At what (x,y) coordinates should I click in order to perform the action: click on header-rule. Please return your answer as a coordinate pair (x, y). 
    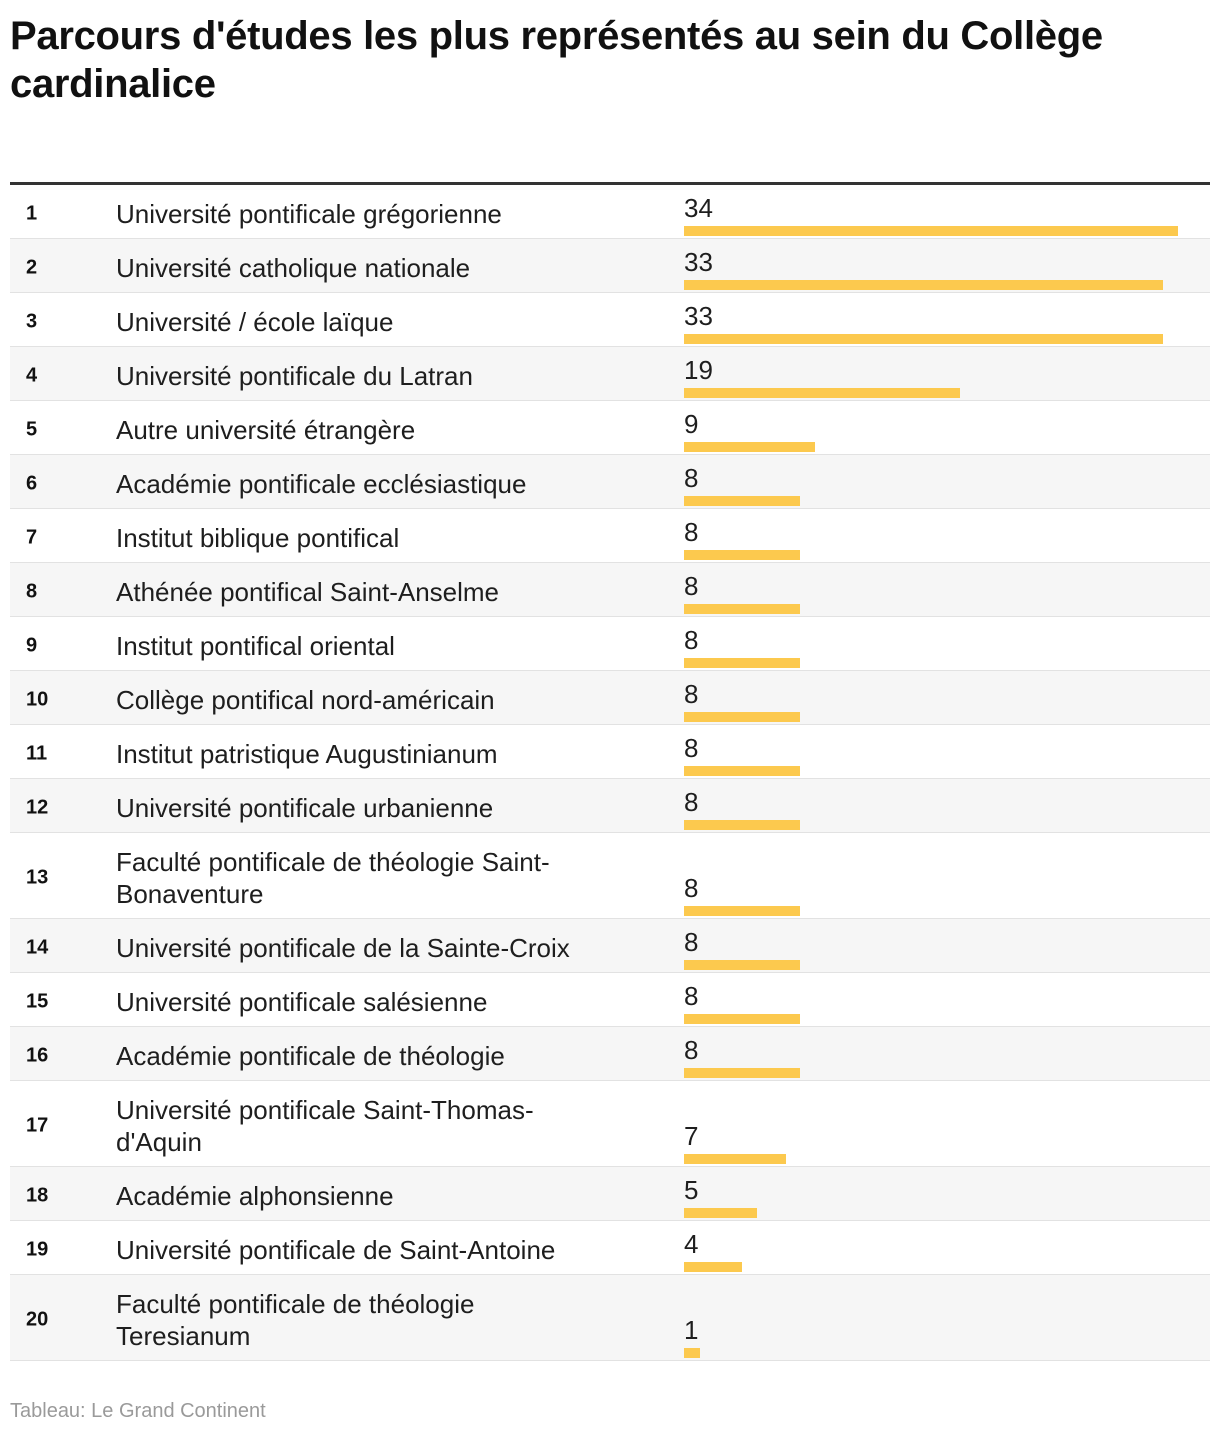
    Looking at the image, I should click on (610, 183).